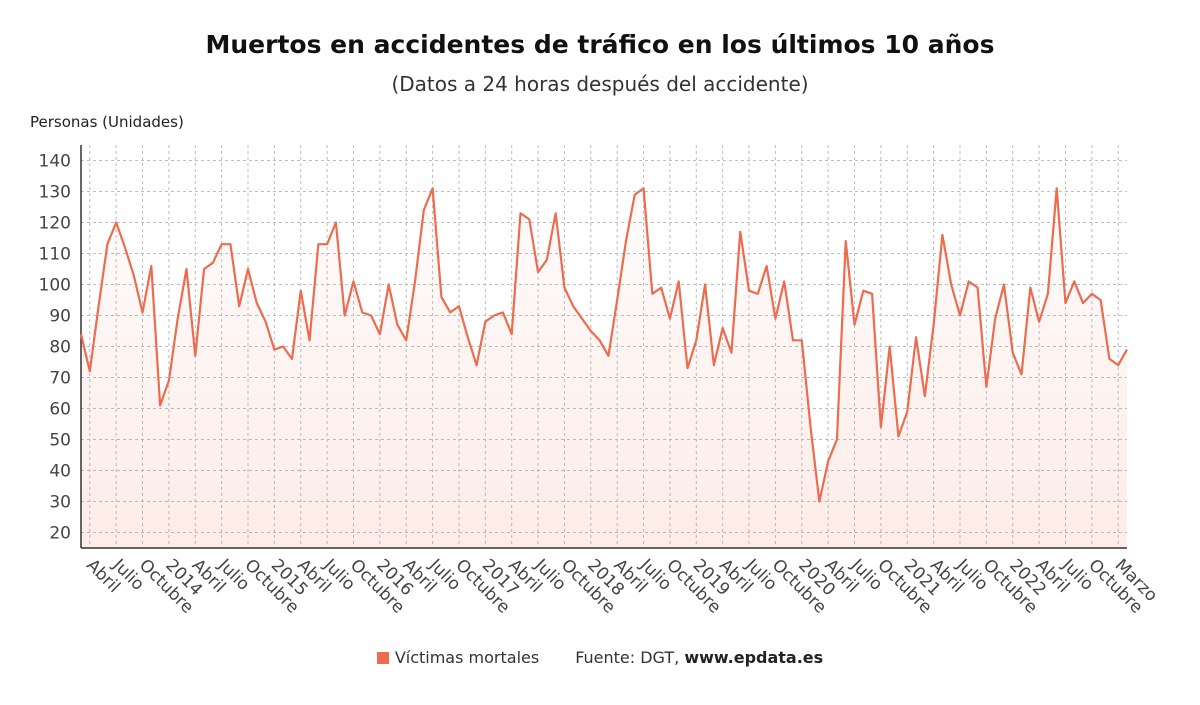  What do you see at coordinates (60, 317) in the screenshot?
I see `y-tick-label: 90` at bounding box center [60, 317].